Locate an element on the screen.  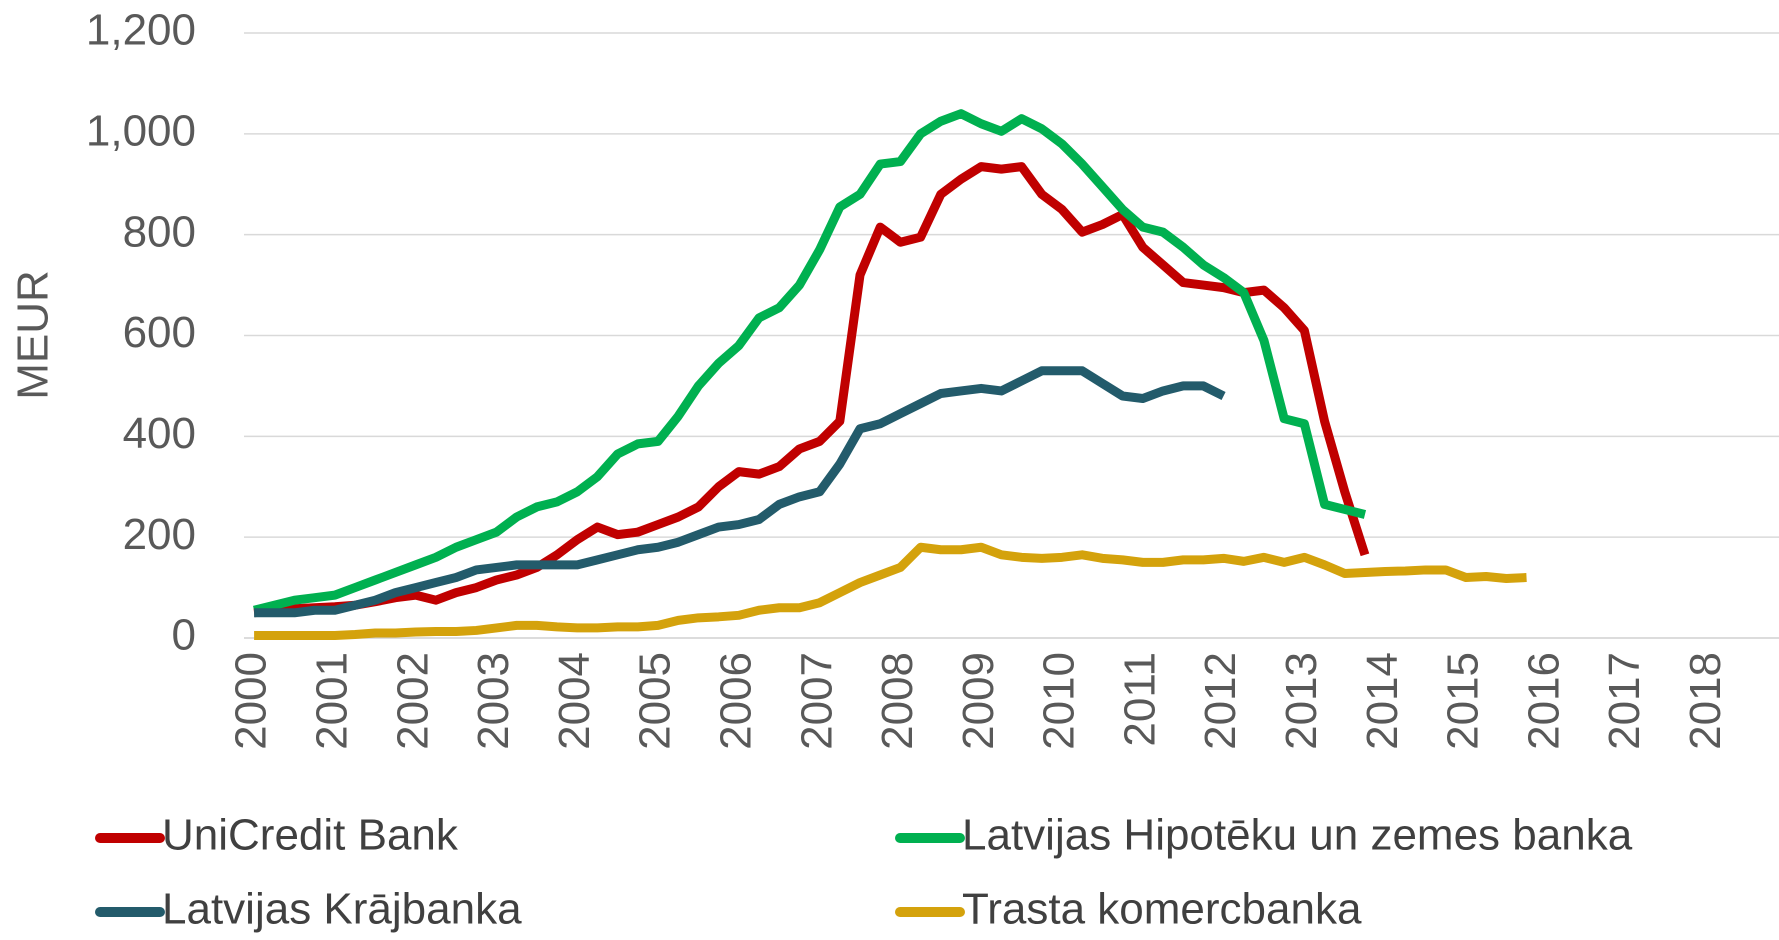
x-tick-label: 2016 is located at coordinates (1543, 701).